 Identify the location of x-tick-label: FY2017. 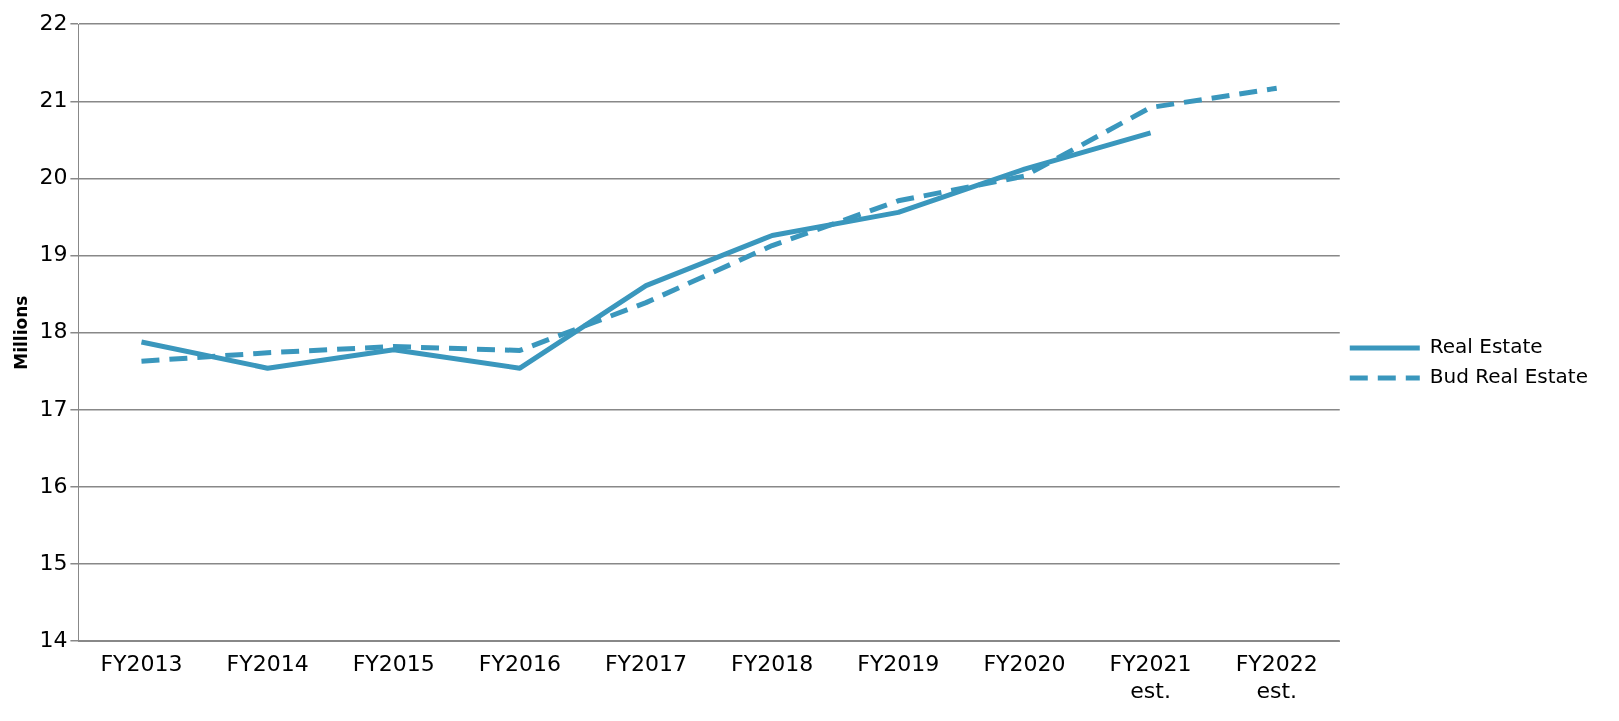
(646, 664).